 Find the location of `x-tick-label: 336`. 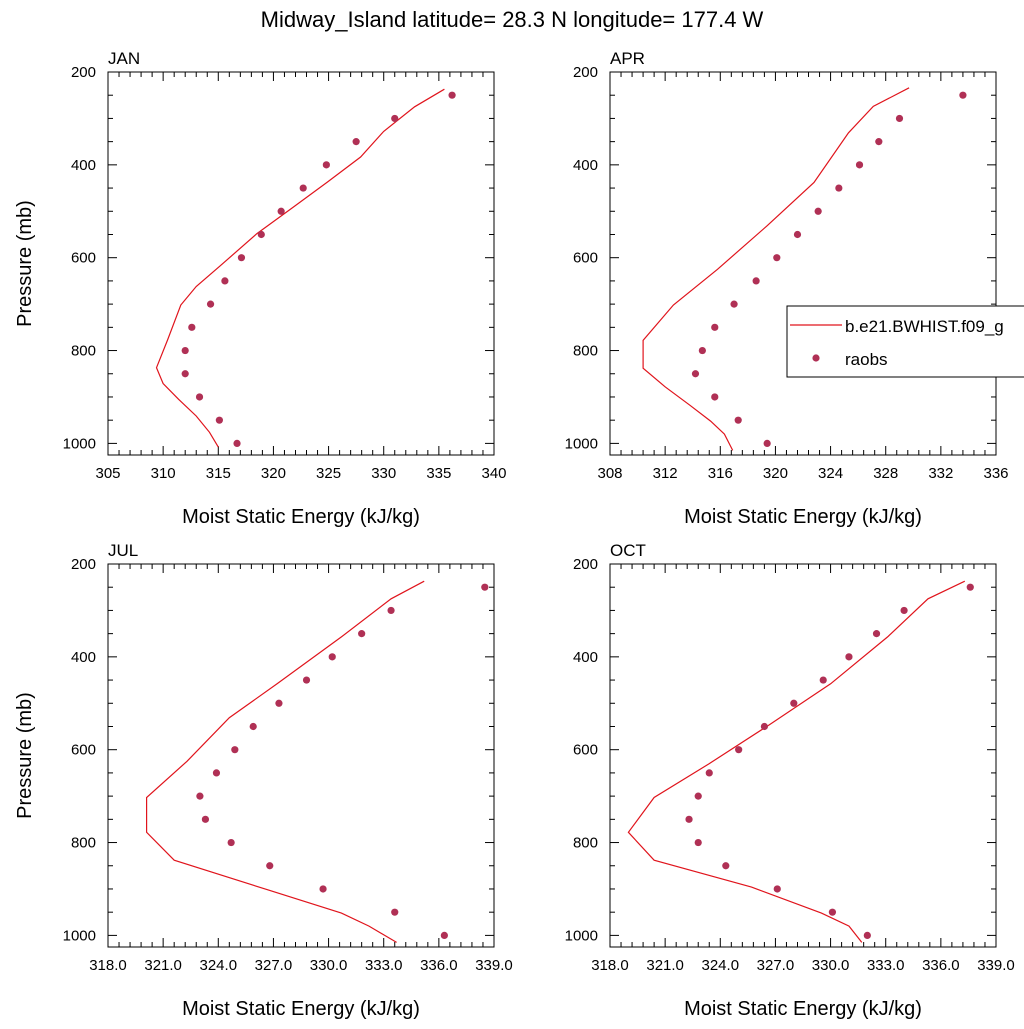

x-tick-label: 336 is located at coordinates (995, 473).